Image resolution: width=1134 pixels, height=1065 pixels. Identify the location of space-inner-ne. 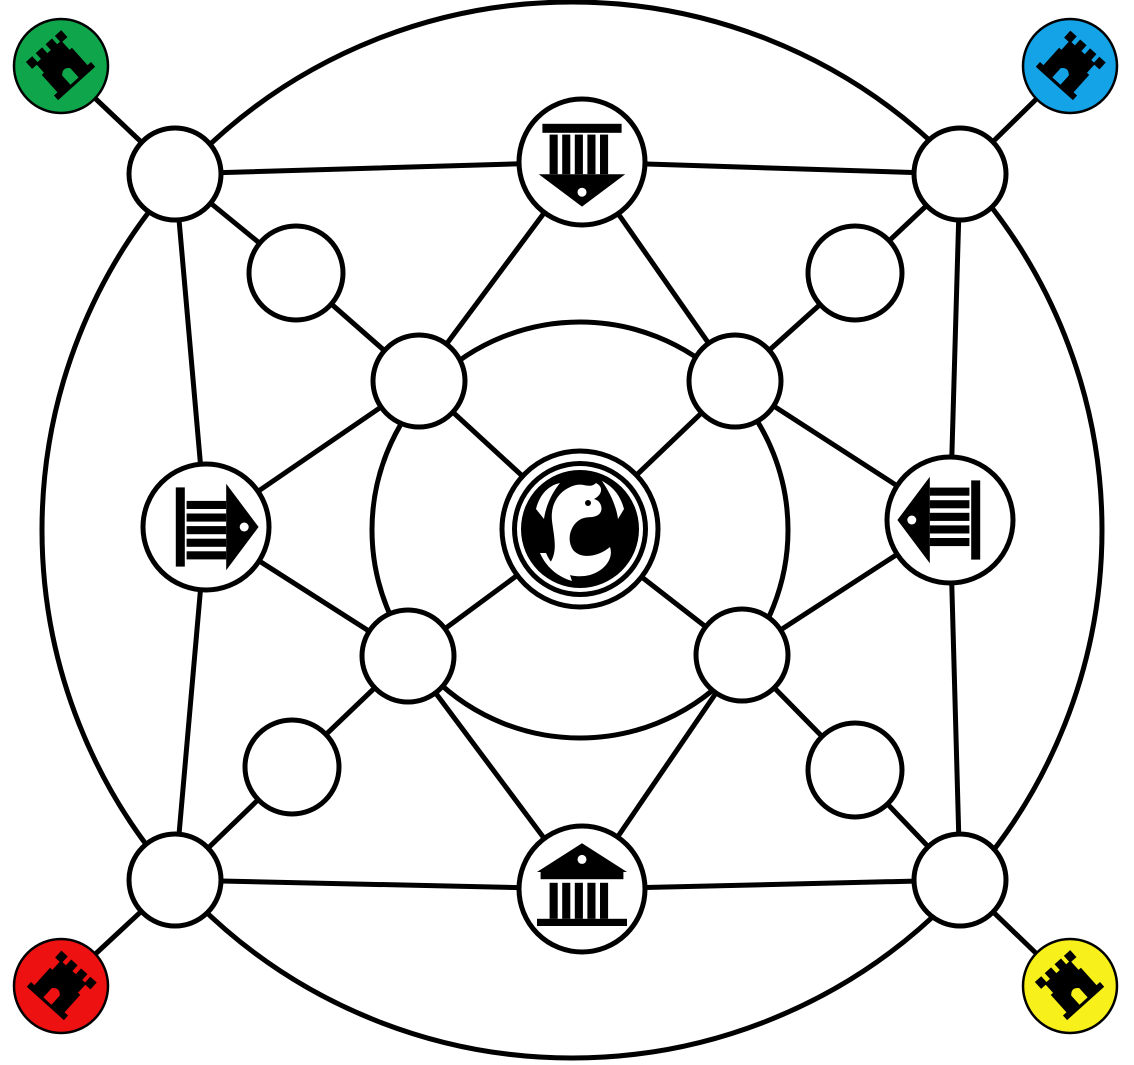
(735, 381).